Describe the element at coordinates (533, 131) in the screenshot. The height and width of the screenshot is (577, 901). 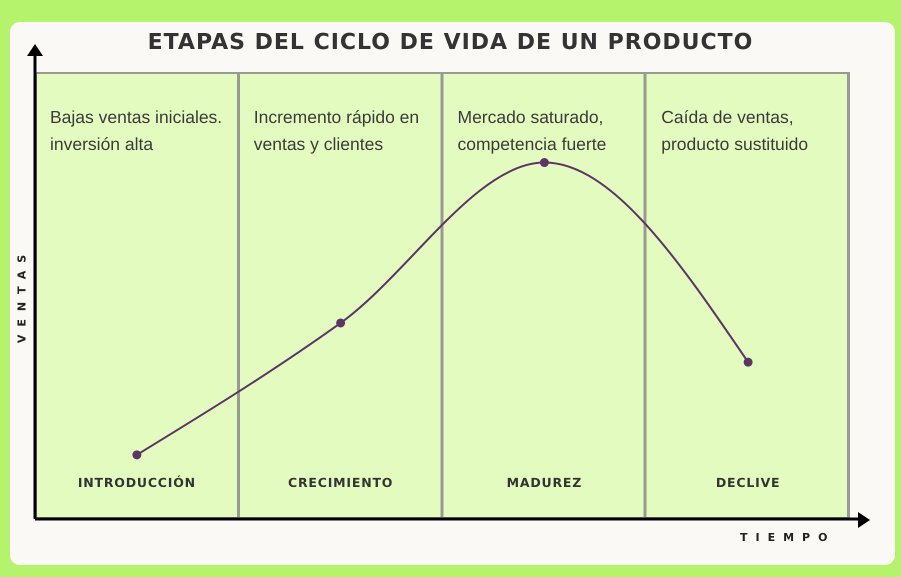
I see `text: Mercado saturado, competencia fuerte` at that location.